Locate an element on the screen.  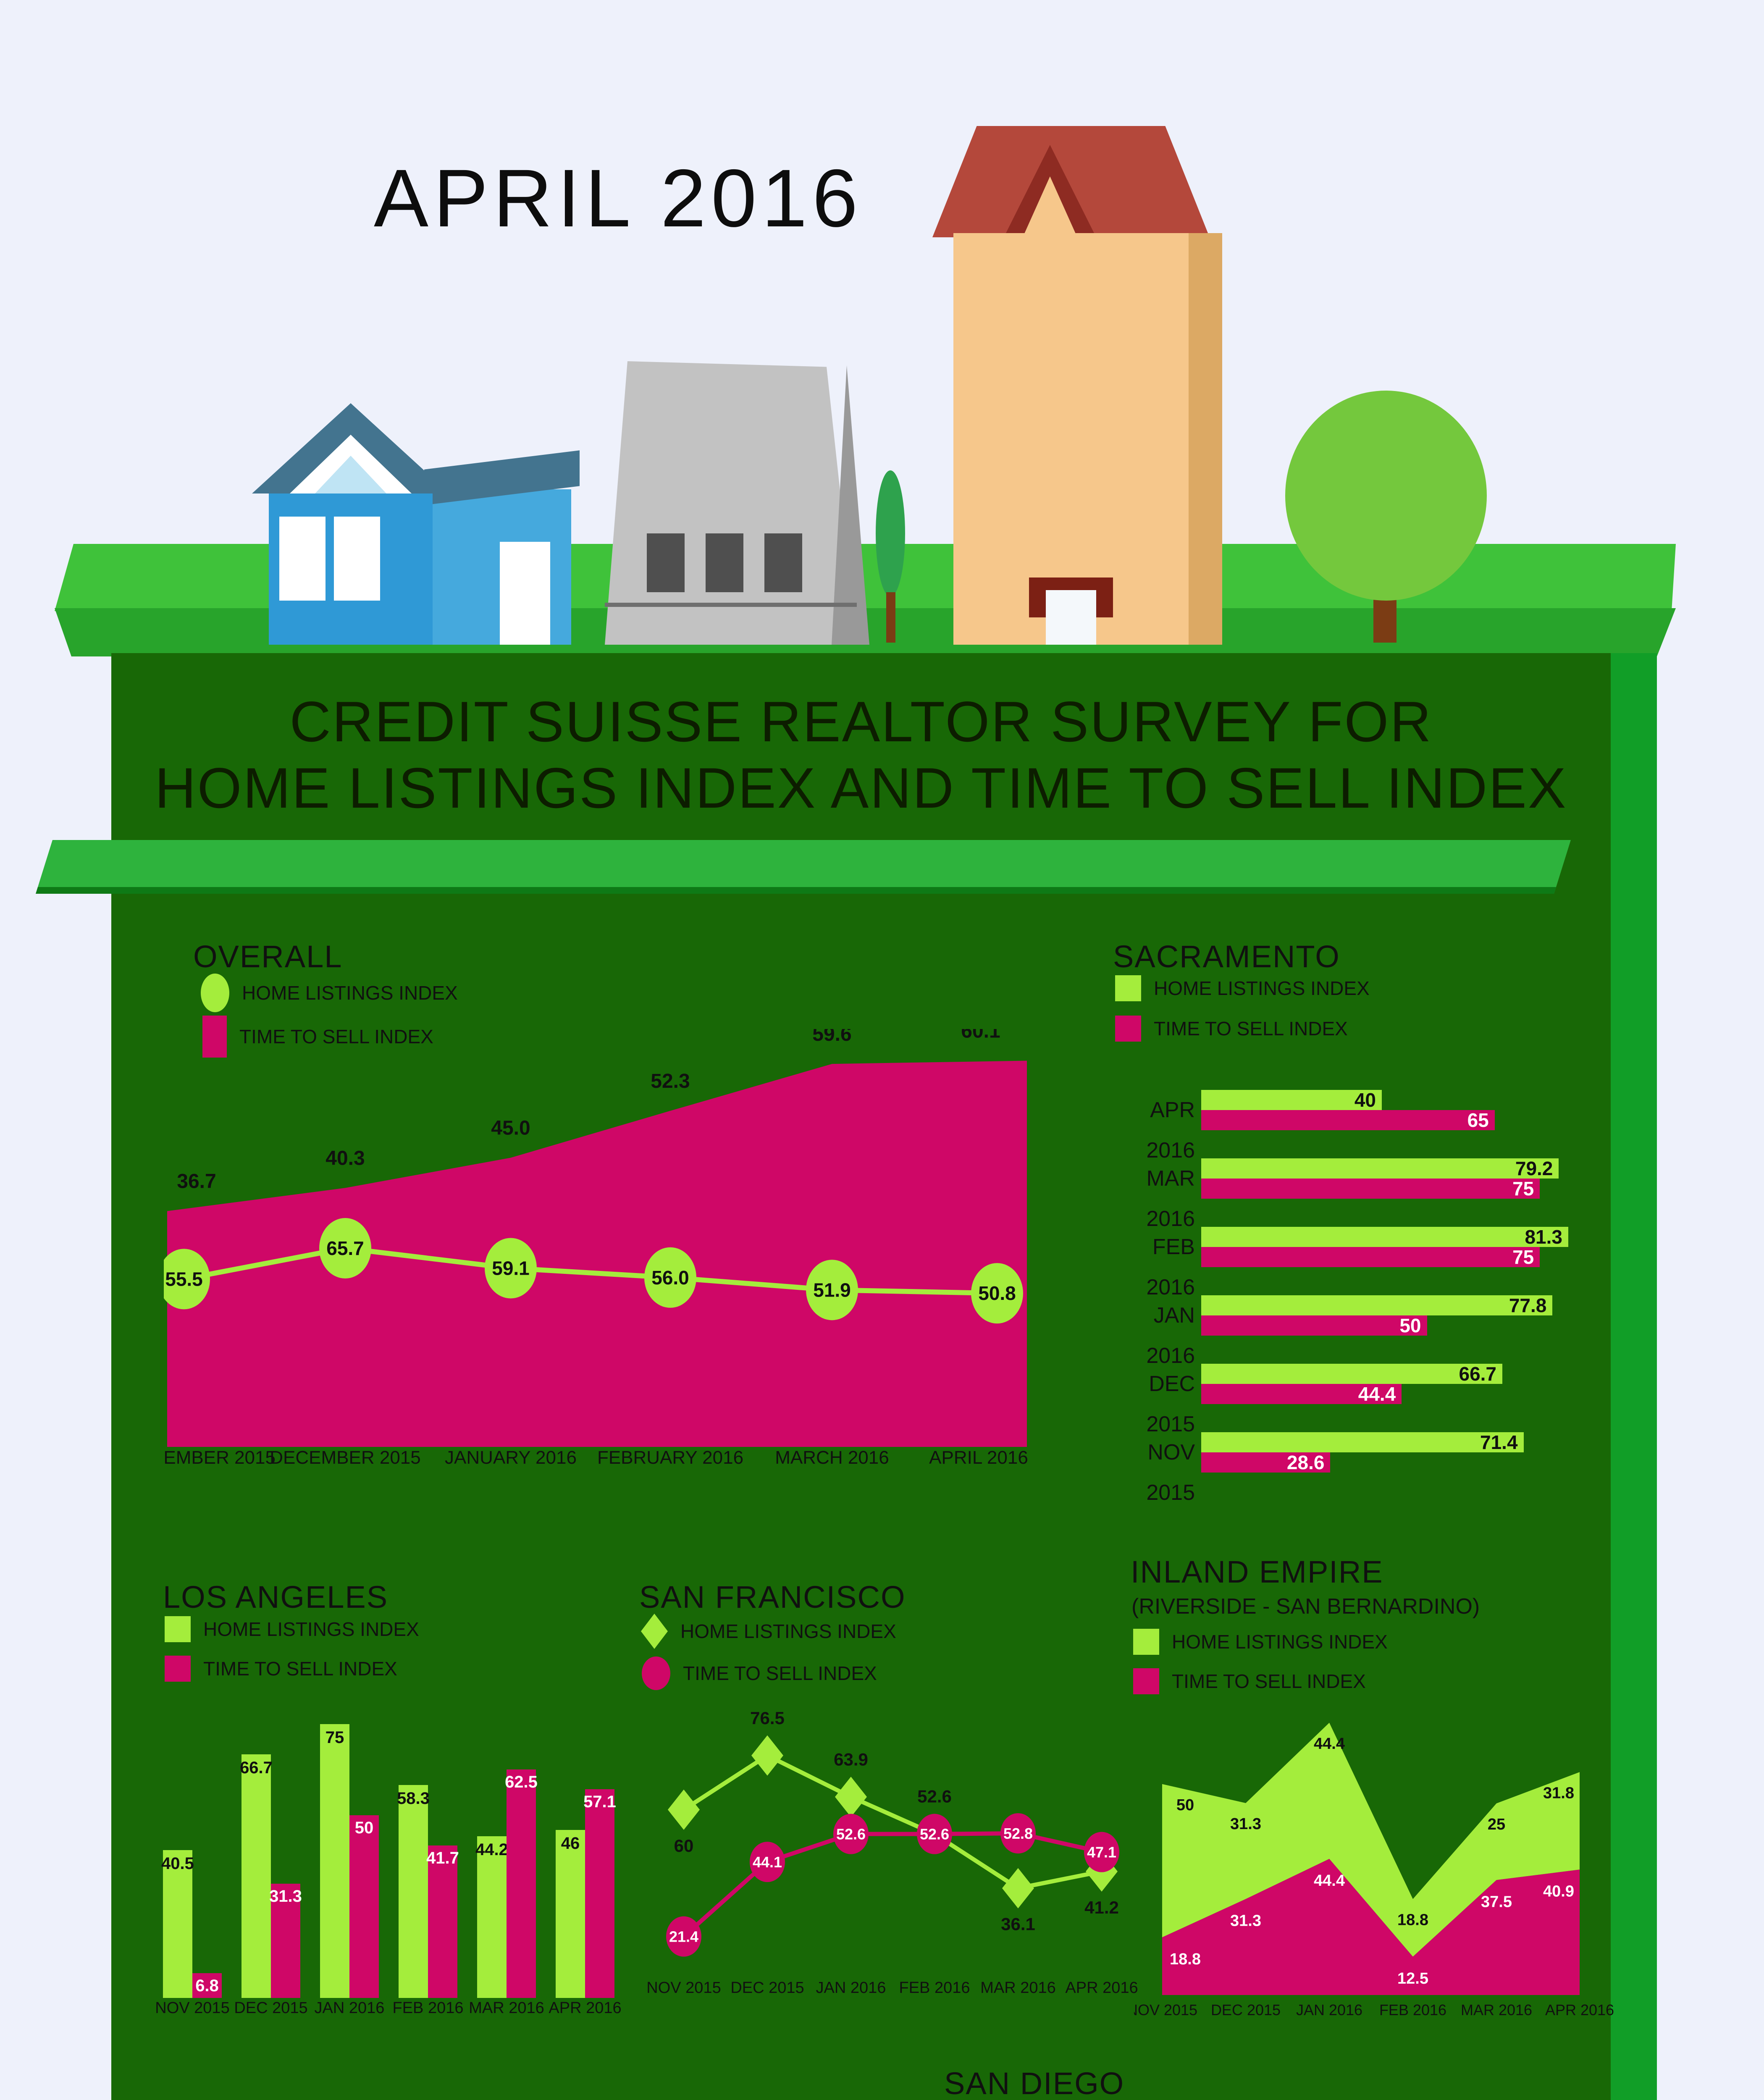
value-label: 55.5 is located at coordinates (184, 1279).